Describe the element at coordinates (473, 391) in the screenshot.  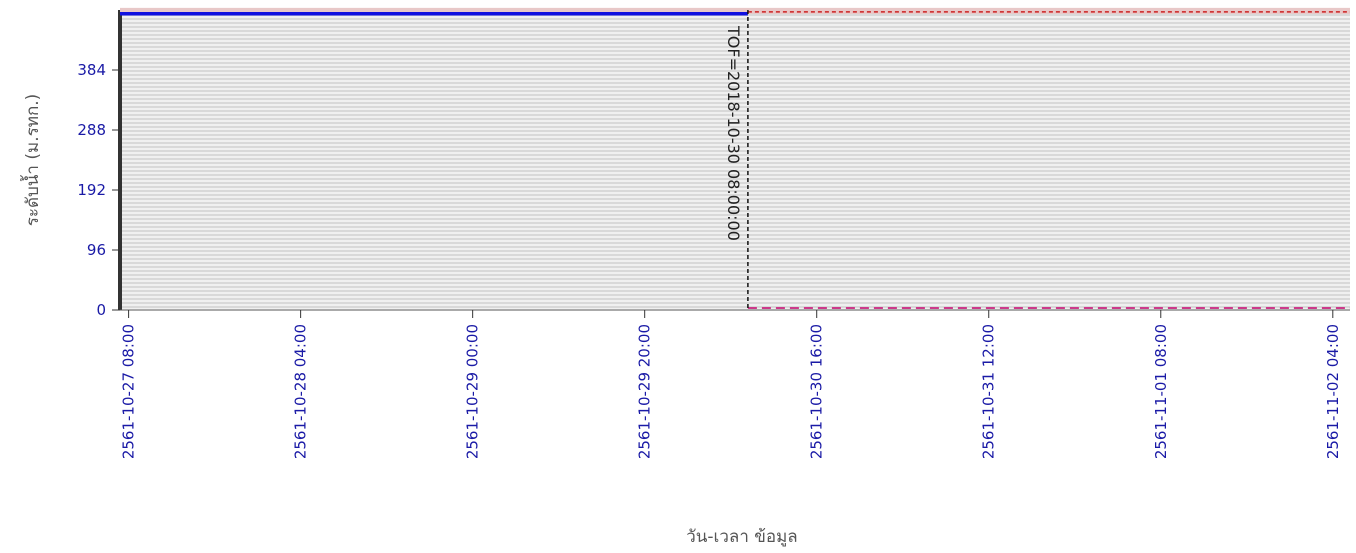
I see `x-tick-label: 2561-10-29 00:00` at that location.